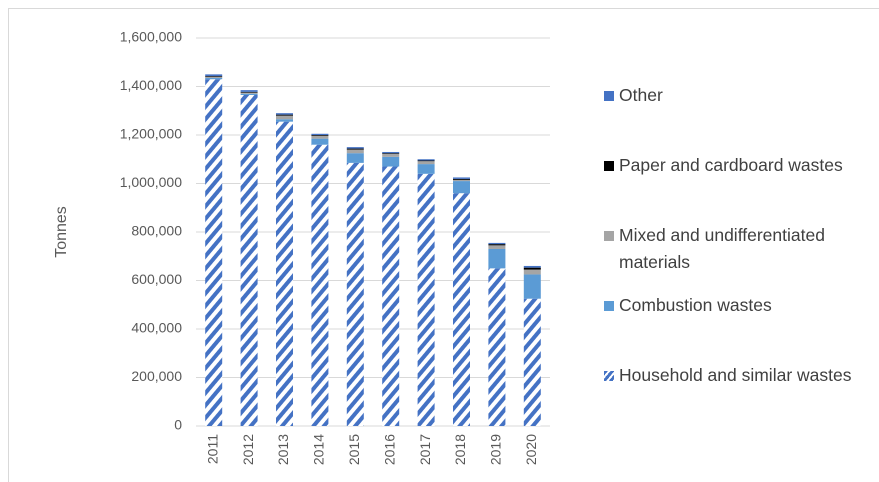  I want to click on legend-label: Household and similar wastes, so click(735, 375).